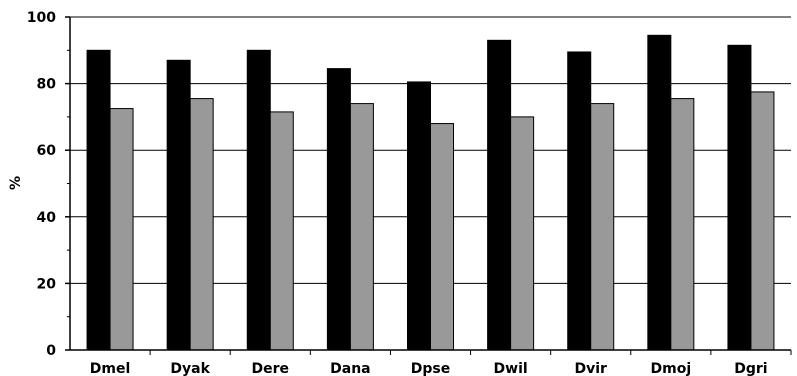 The width and height of the screenshot is (797, 376). I want to click on x-tick-label: Dgri, so click(750, 368).